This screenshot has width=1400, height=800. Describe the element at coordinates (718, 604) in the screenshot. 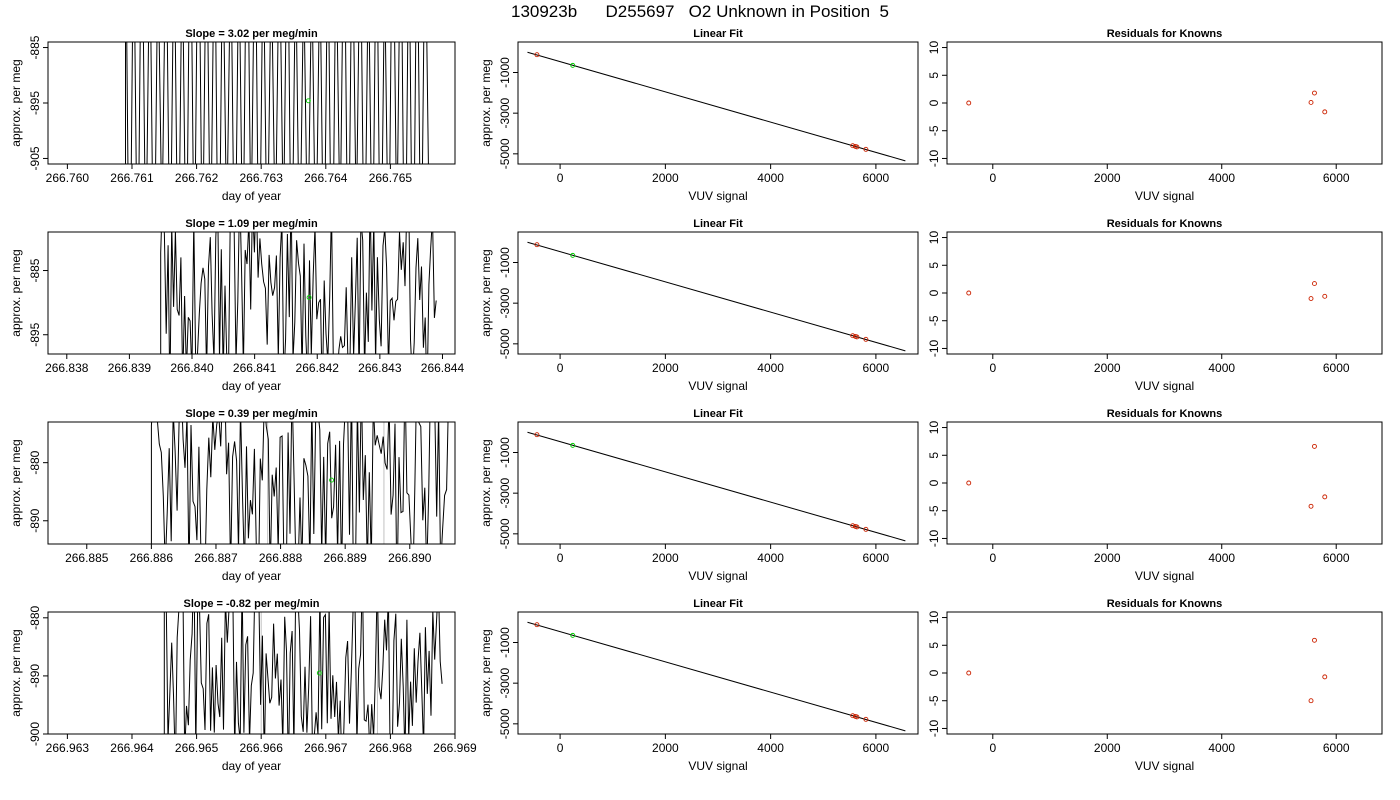

I see `chart-title: Linear Fit` at that location.